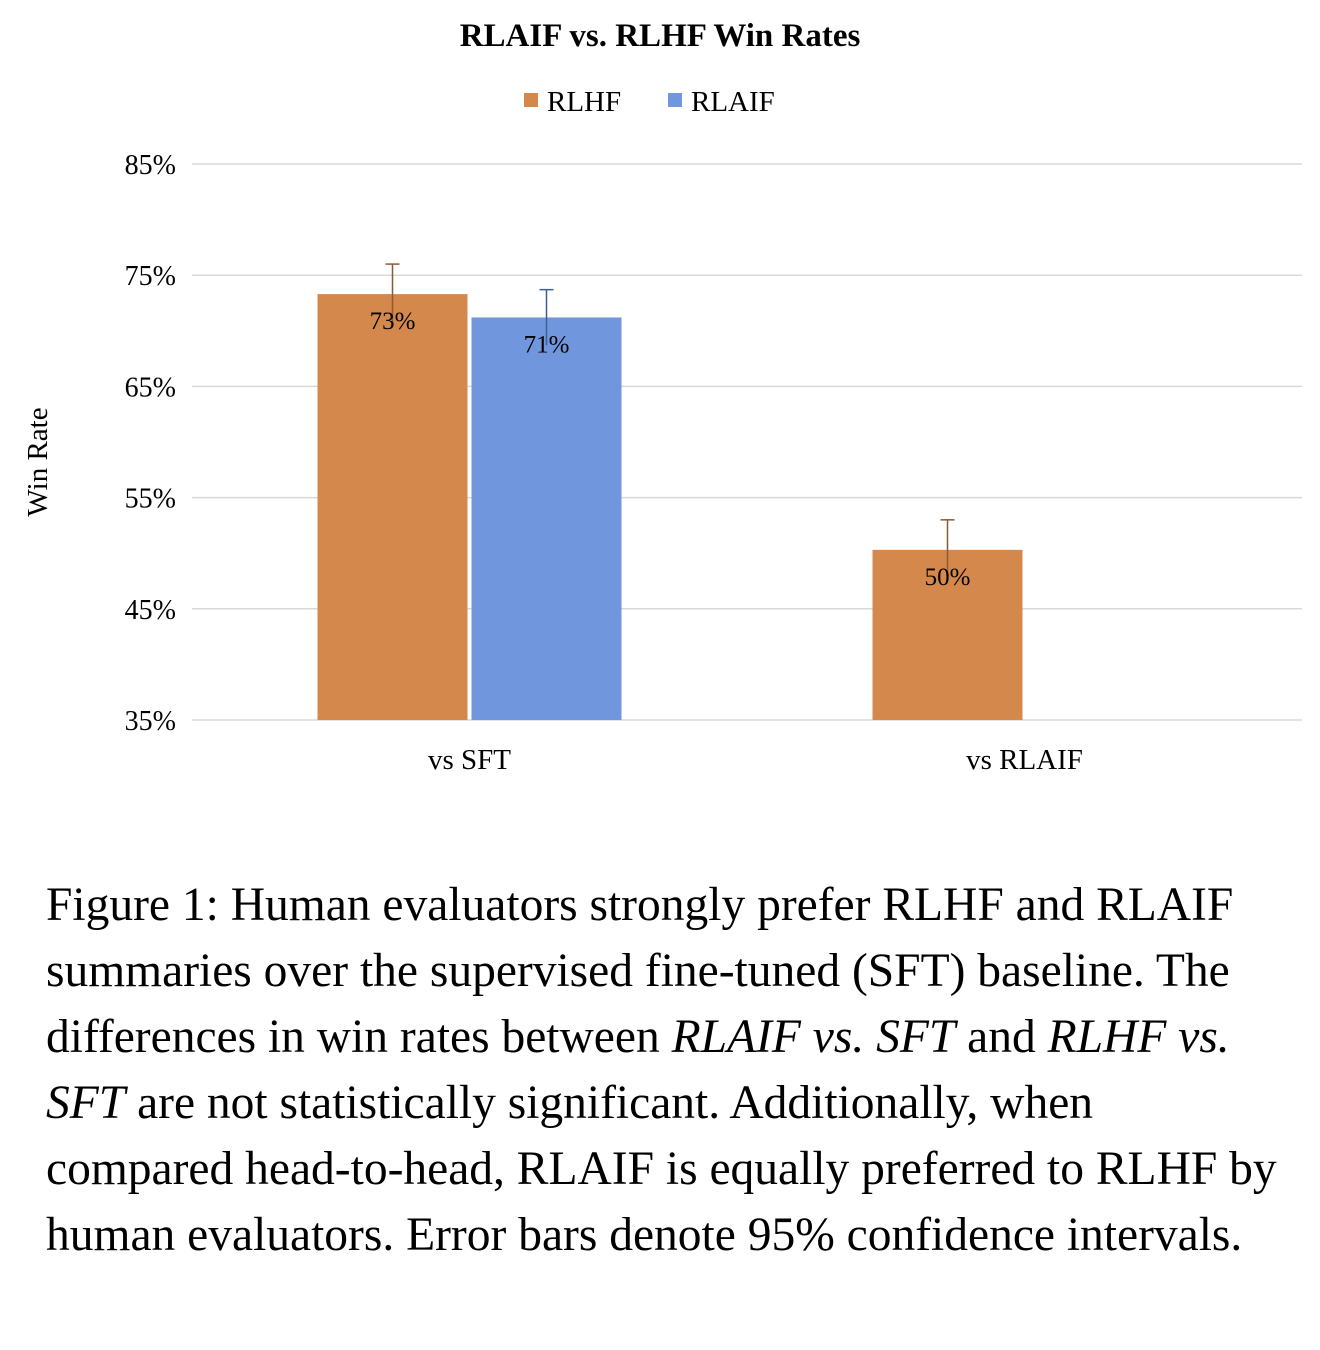 Image resolution: width=1320 pixels, height=1350 pixels. Describe the element at coordinates (660, 36) in the screenshot. I see `chart-title: RLAIF vs. RLHF Win Rates` at that location.